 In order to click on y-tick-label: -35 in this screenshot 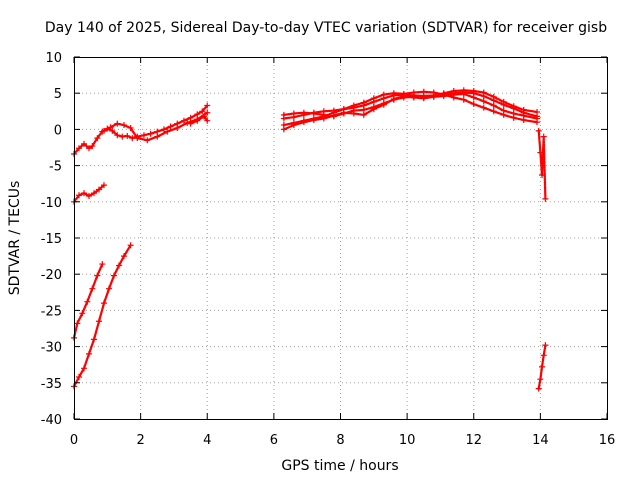, I will do `click(51, 384)`.